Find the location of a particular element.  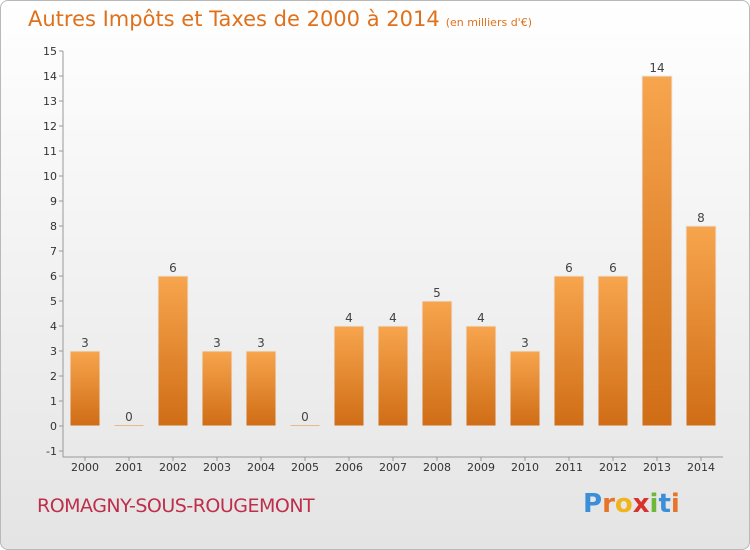

y-tick-label: 6 is located at coordinates (53, 276).